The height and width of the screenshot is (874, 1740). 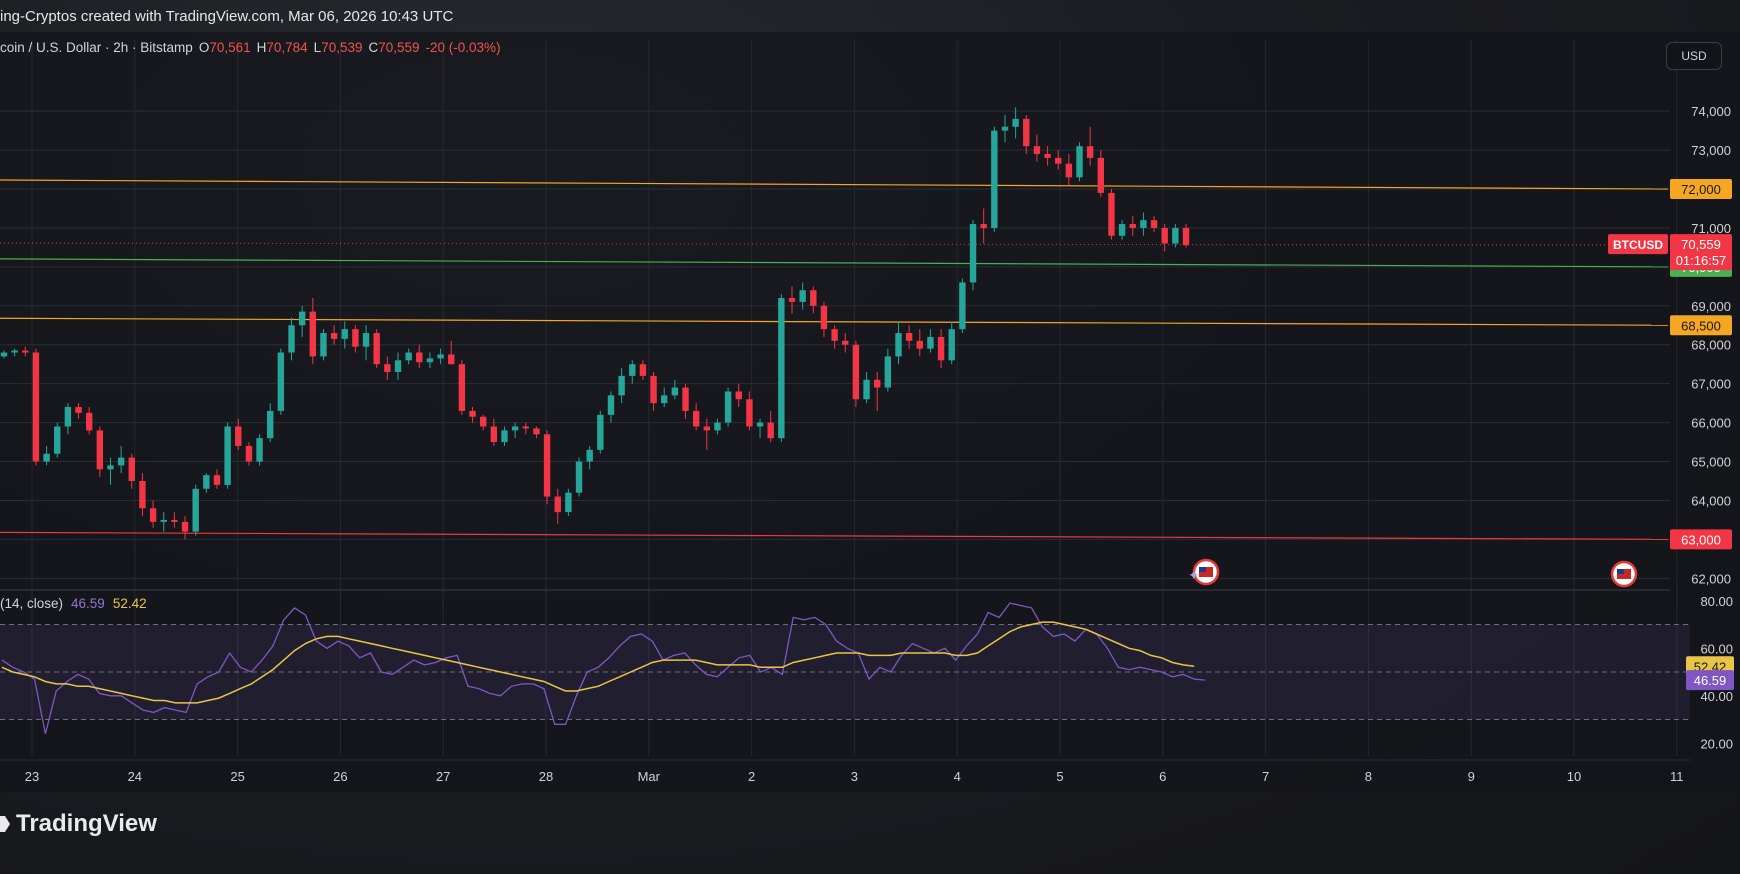 I want to click on time-tick-label: 23, so click(x=32, y=776).